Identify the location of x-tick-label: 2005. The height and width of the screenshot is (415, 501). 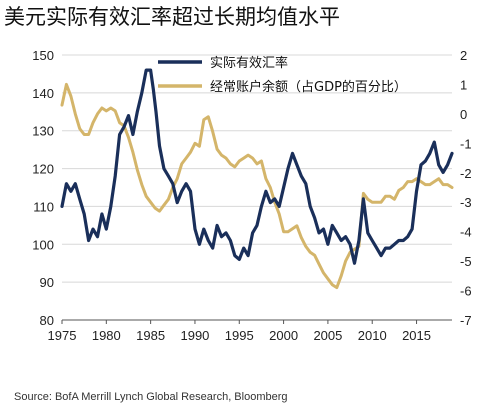
(327, 335).